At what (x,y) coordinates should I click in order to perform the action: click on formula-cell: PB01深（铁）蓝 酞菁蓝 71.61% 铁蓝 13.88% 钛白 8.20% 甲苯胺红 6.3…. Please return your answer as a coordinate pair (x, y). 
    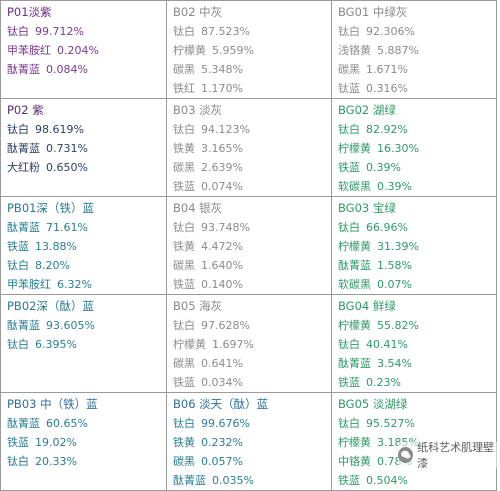
    Looking at the image, I should click on (83, 245).